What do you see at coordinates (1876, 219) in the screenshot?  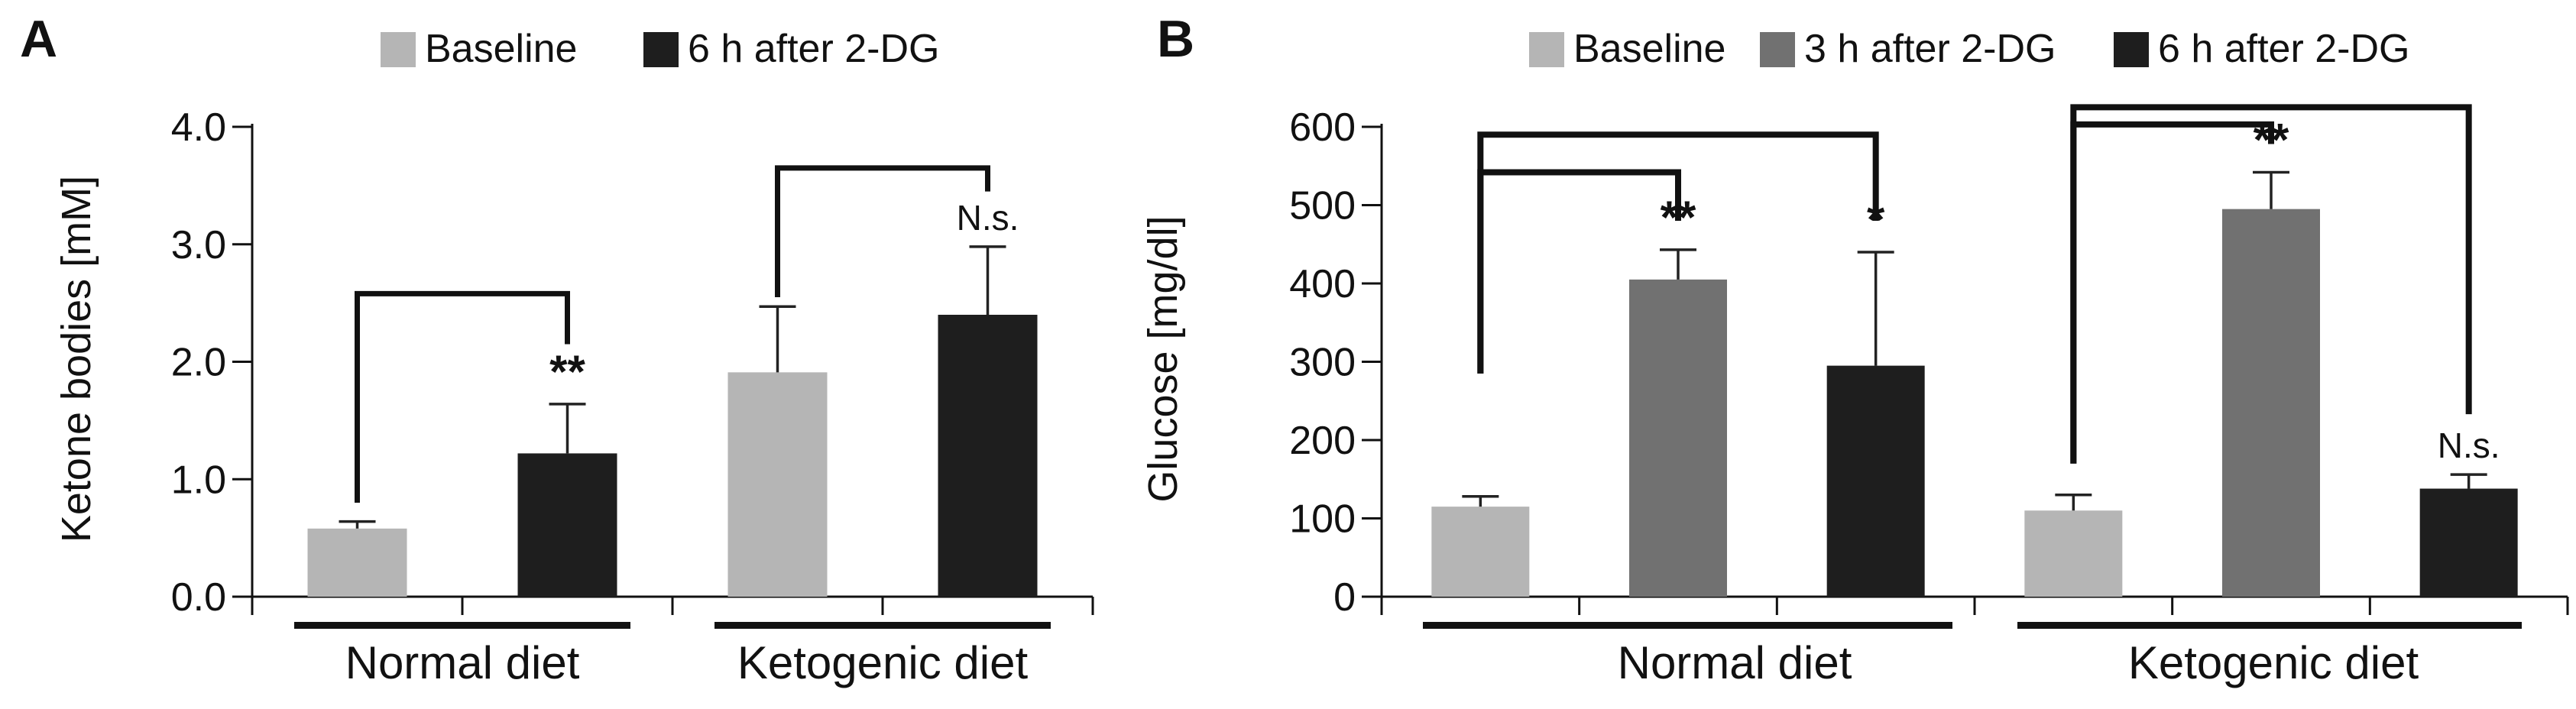 I see `significance-label: *` at bounding box center [1876, 219].